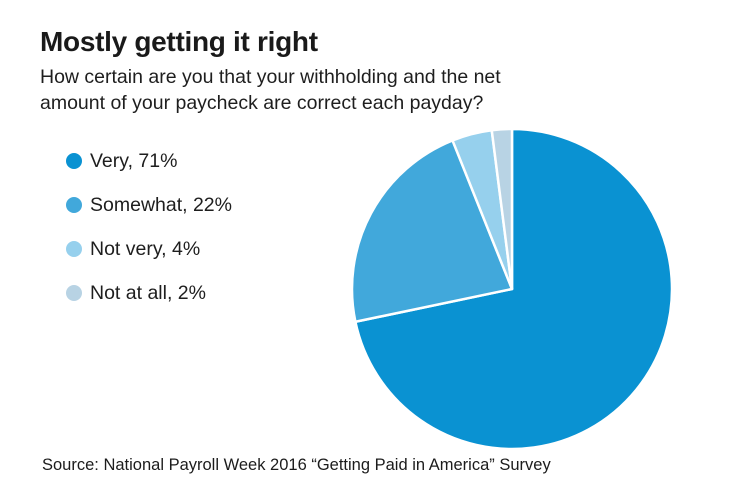 This screenshot has width=740, height=482. What do you see at coordinates (134, 160) in the screenshot?
I see `legend-label-very: Very, 71%` at bounding box center [134, 160].